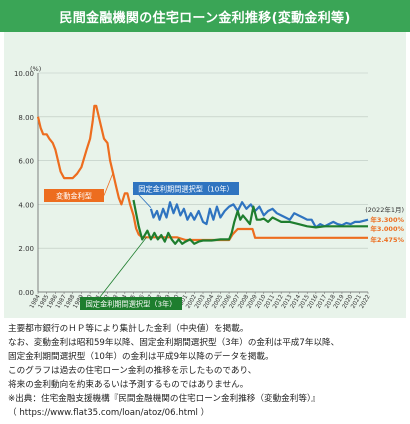  What do you see at coordinates (26, 118) in the screenshot?
I see `y-tick-label: 8.00` at bounding box center [26, 118].